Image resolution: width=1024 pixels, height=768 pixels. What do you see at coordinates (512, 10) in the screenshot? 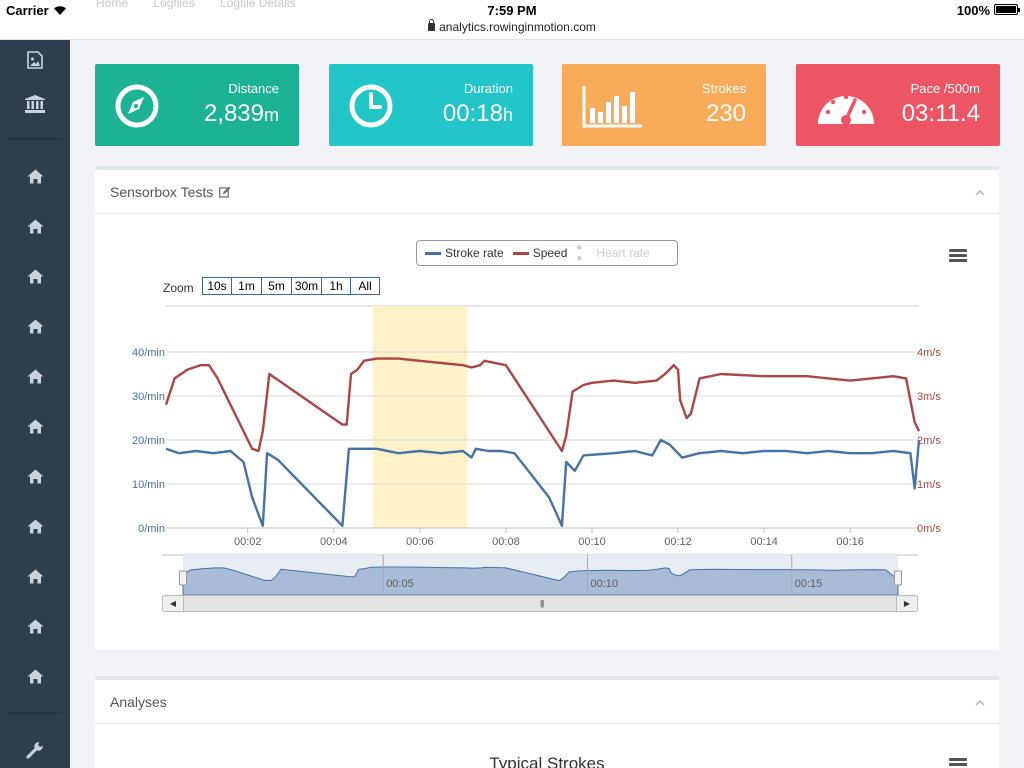
I see `clock-time: 7:59 PM` at bounding box center [512, 10].